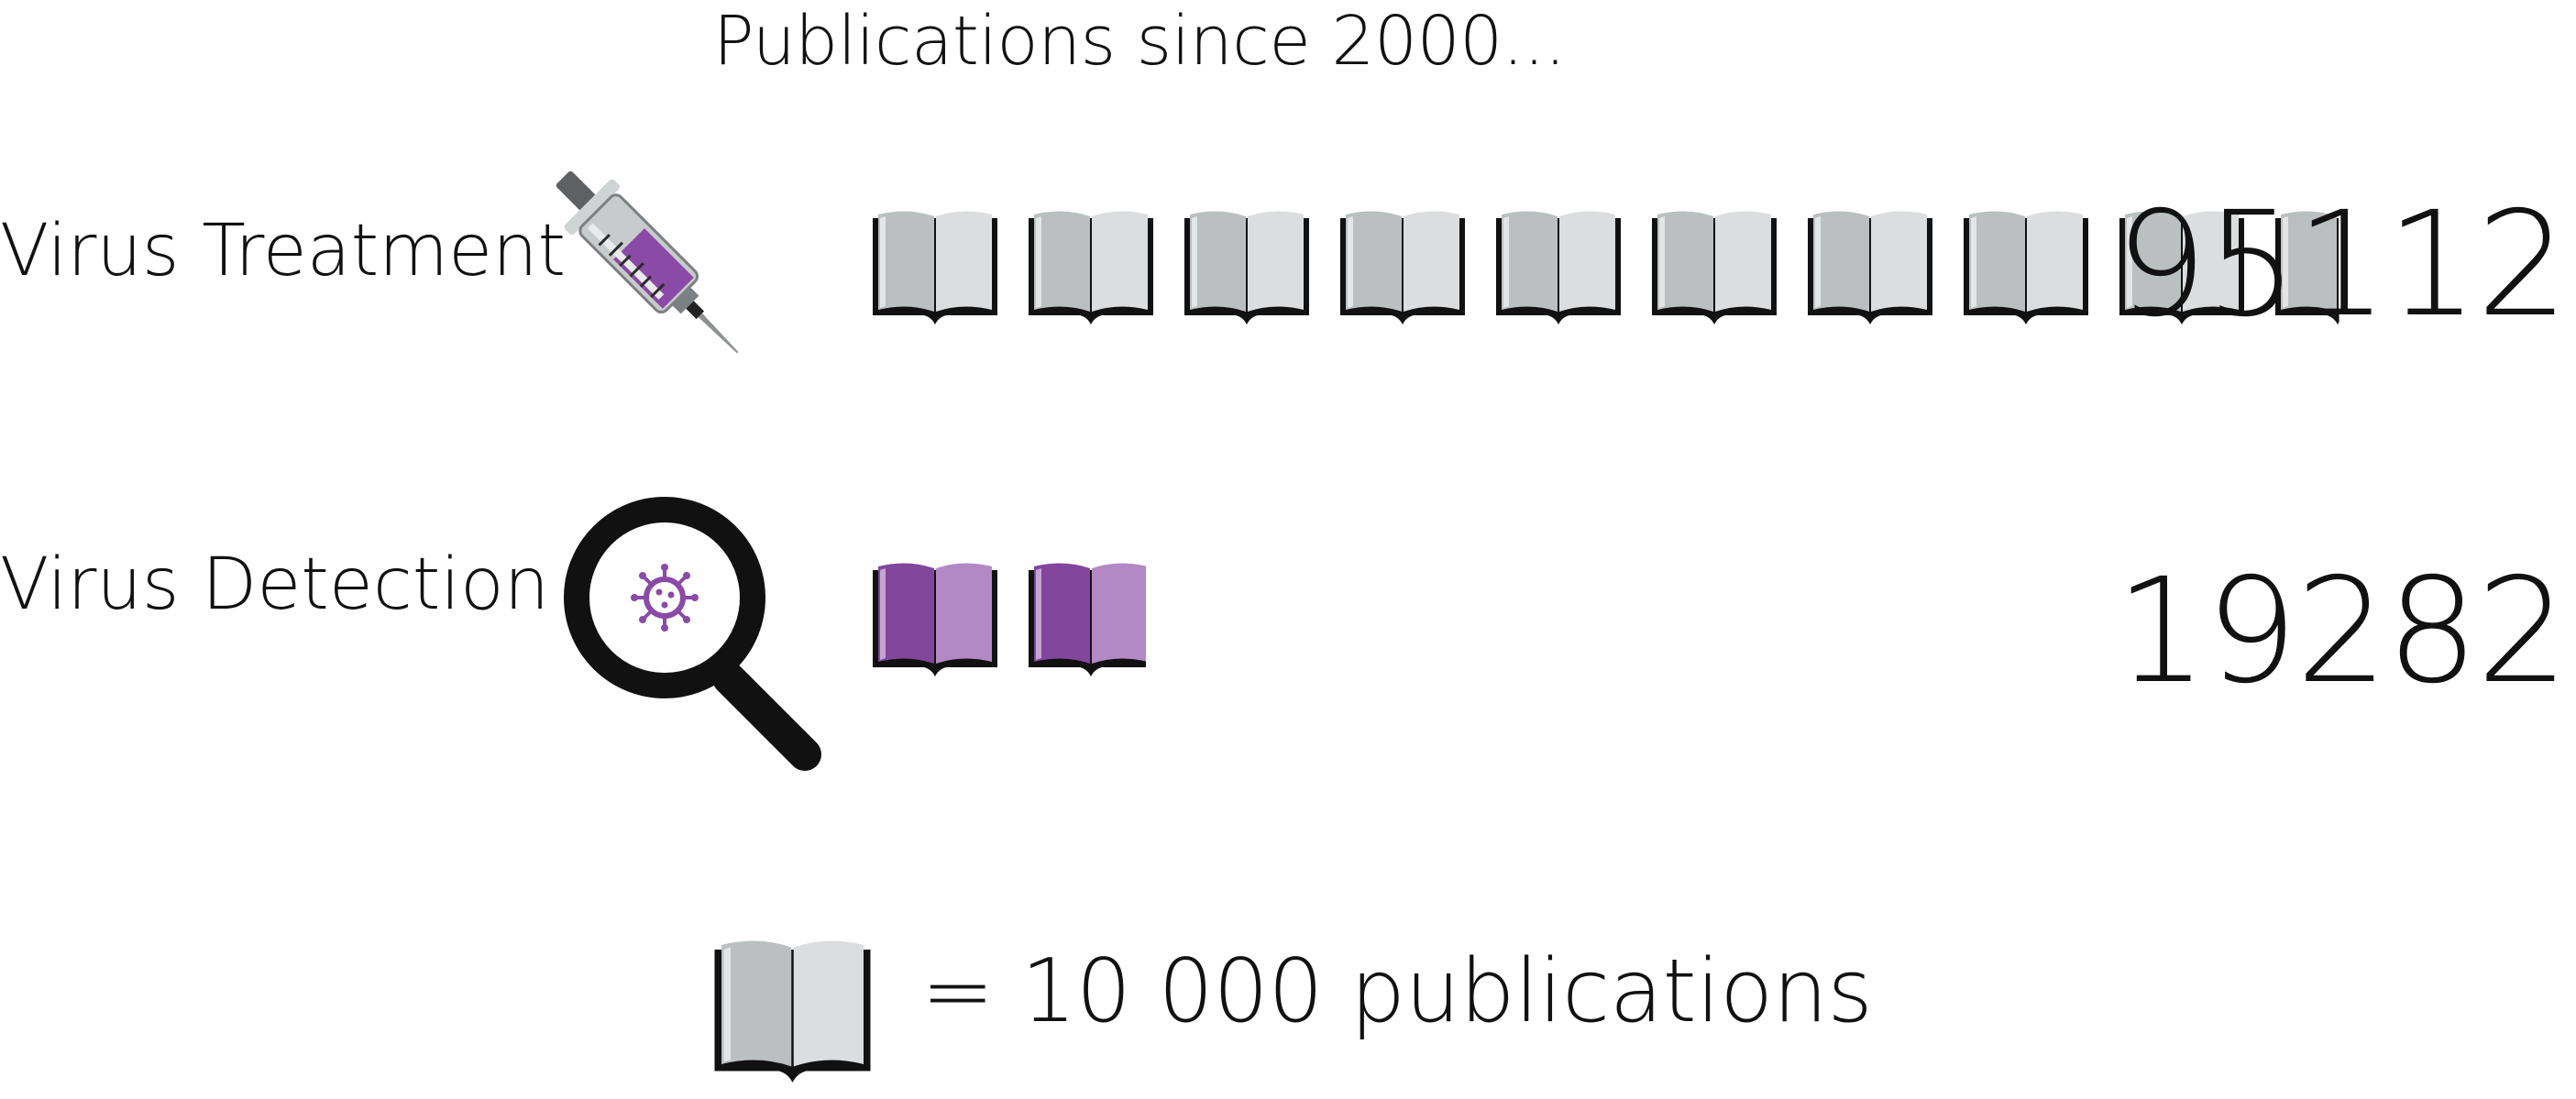 This screenshot has width=2576, height=1099. What do you see at coordinates (1397, 992) in the screenshot?
I see `legend-text: = 10 000 publications` at bounding box center [1397, 992].